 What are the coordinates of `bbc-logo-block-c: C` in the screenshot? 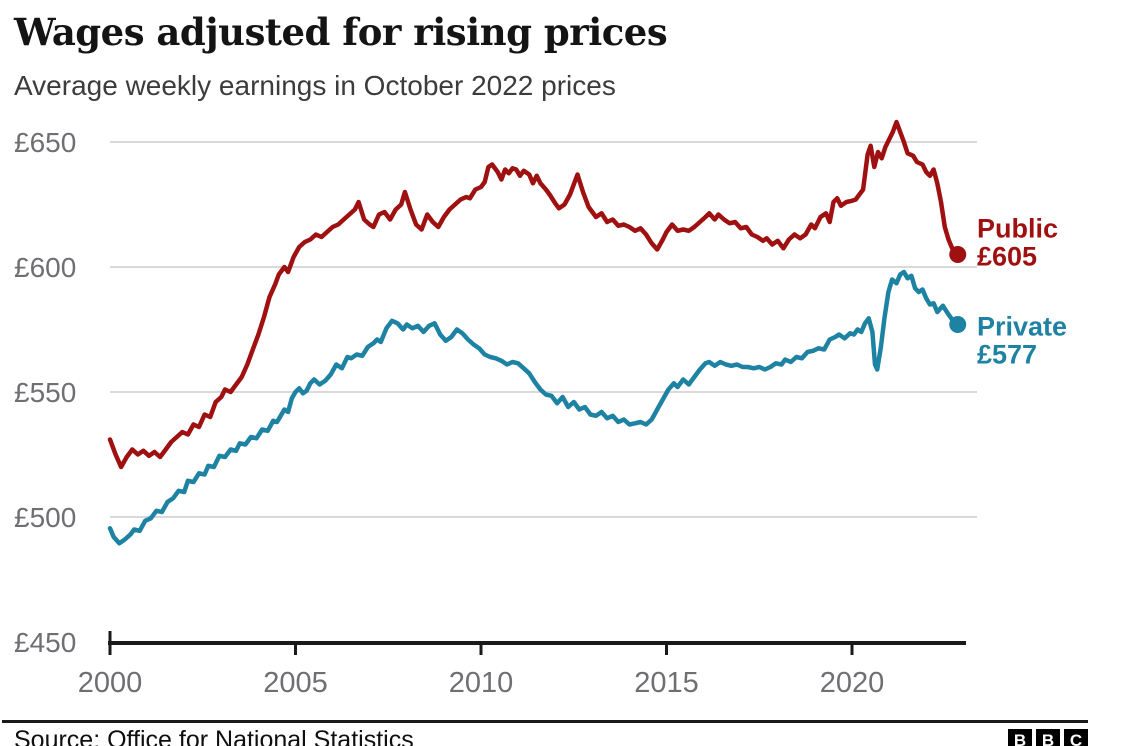 It's located at (1076, 737).